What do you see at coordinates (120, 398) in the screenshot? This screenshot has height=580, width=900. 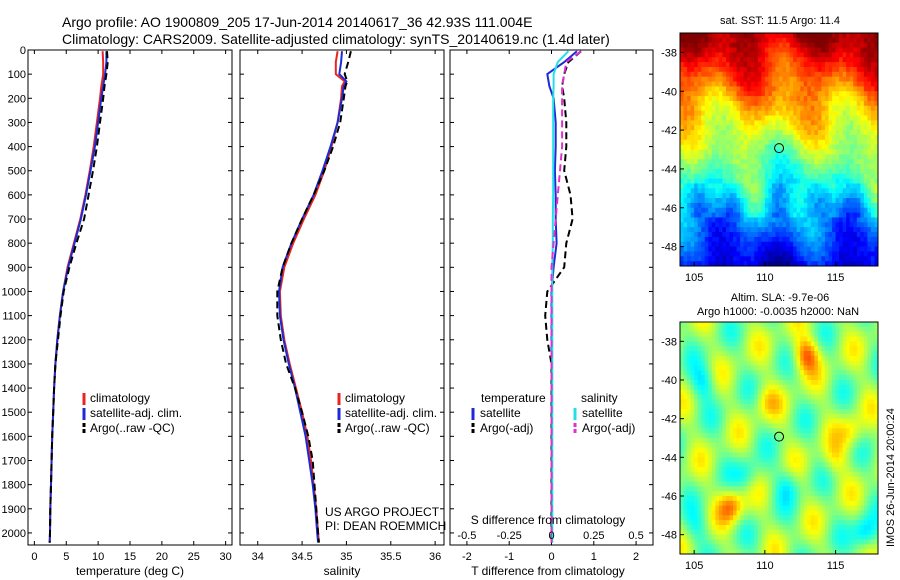 I see `legend-label: climatology` at bounding box center [120, 398].